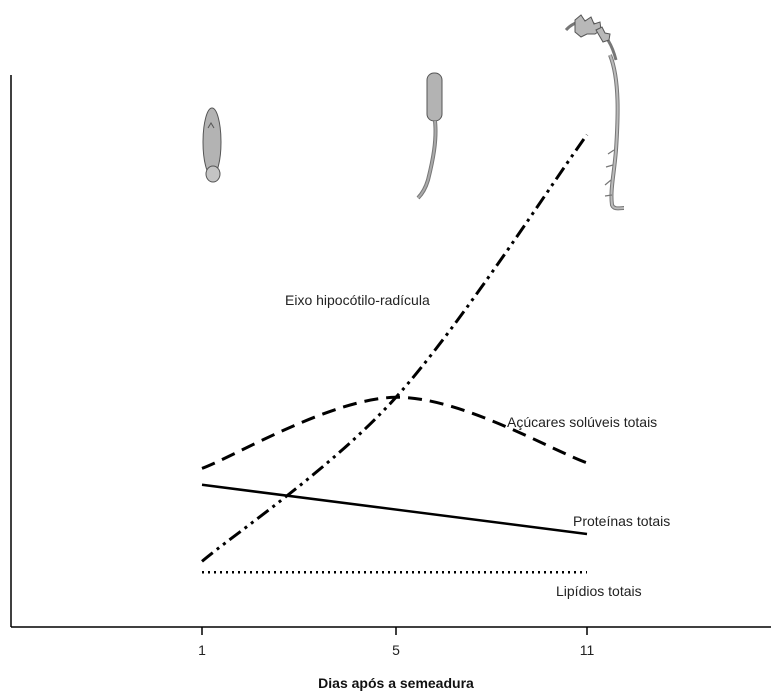  What do you see at coordinates (621, 521) in the screenshot?
I see `series-label-proteinas: Proteínas totais` at bounding box center [621, 521].